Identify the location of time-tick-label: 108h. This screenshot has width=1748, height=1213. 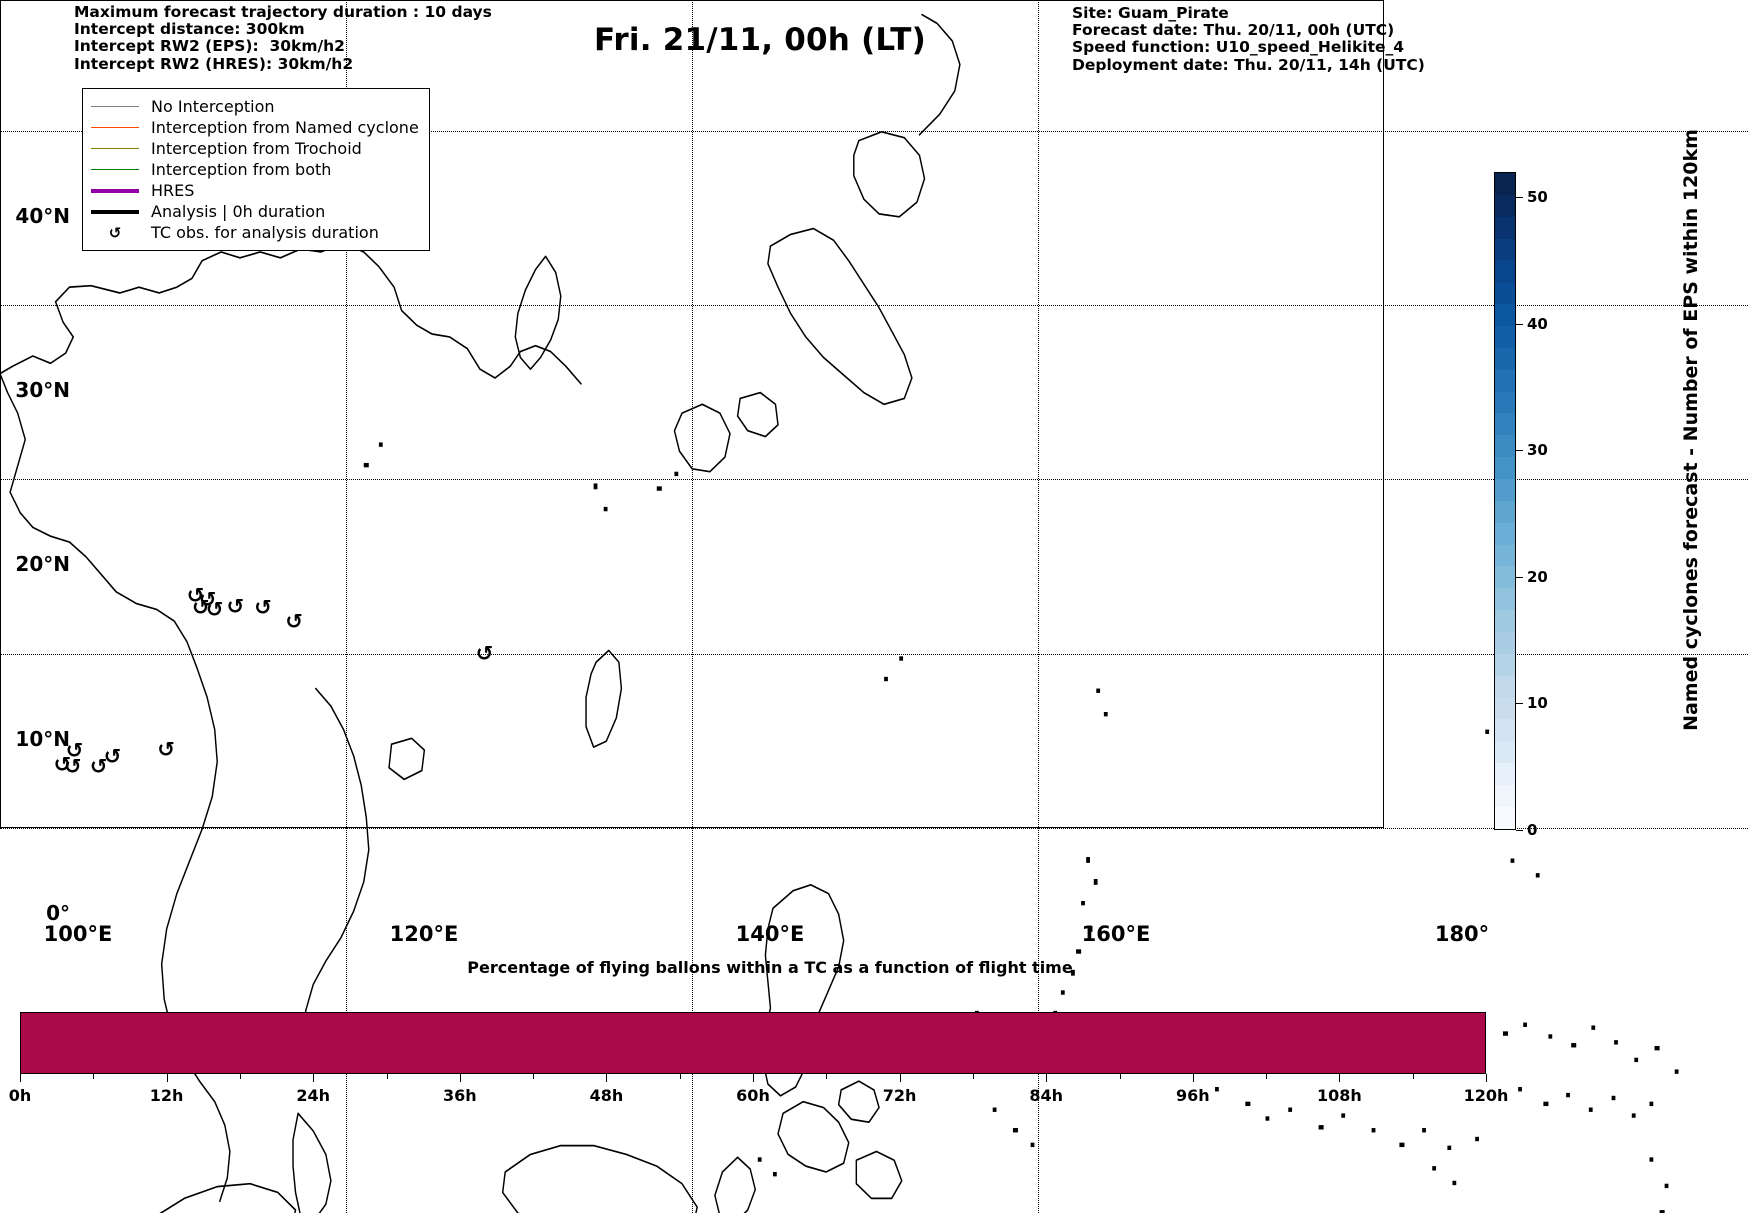
(1339, 1095).